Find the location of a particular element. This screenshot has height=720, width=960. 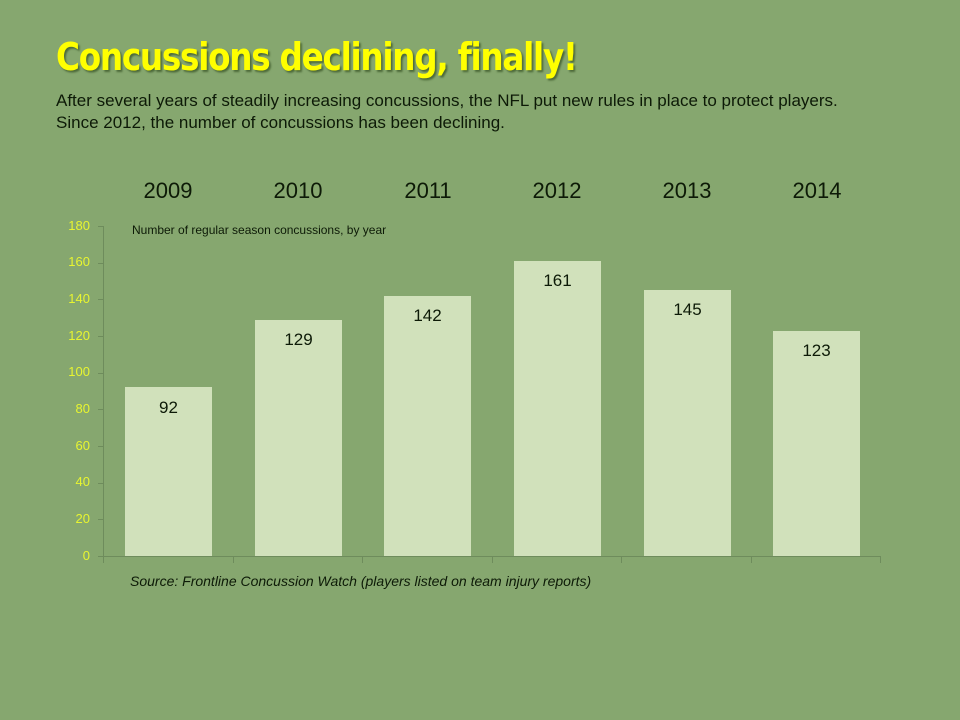

y-tick-80: 80 is located at coordinates (82, 408).